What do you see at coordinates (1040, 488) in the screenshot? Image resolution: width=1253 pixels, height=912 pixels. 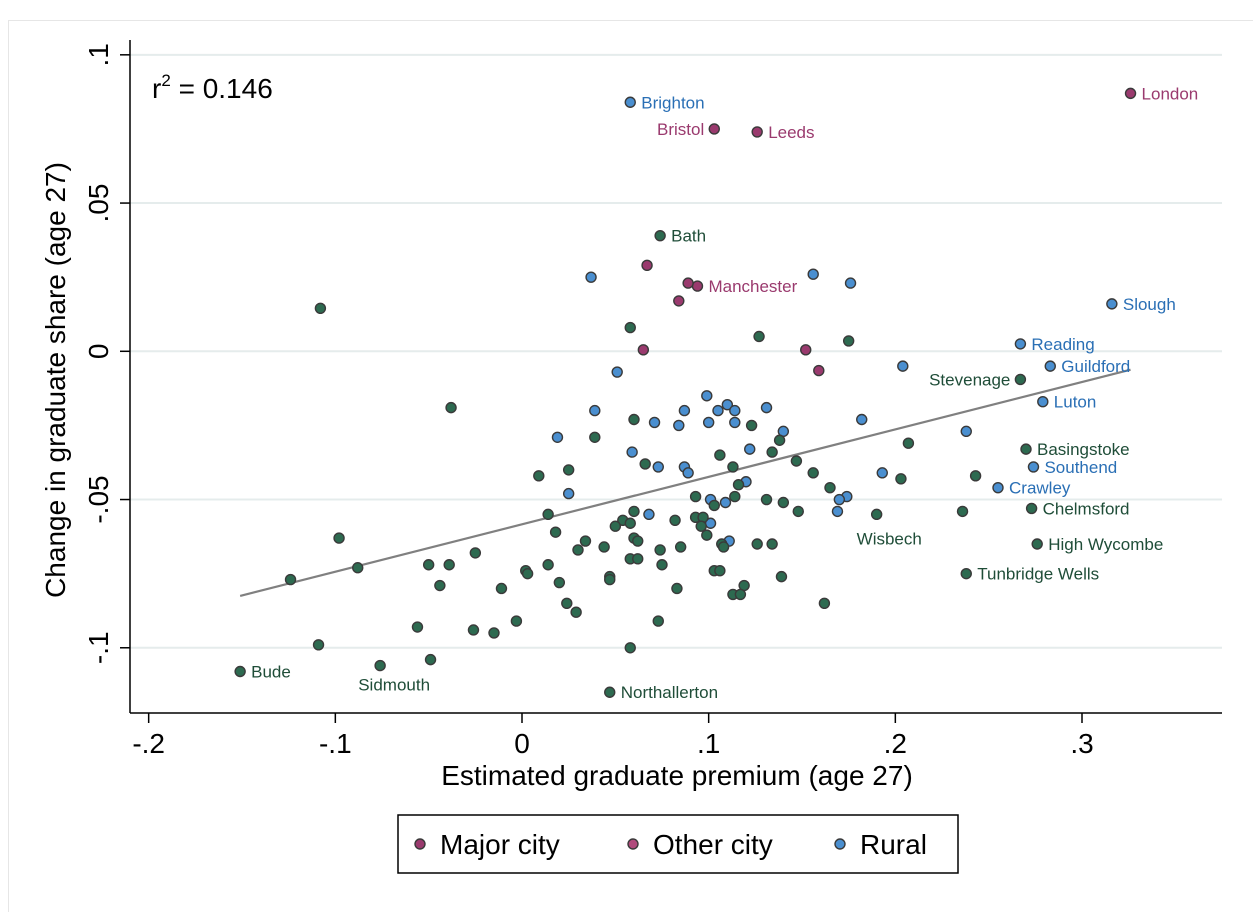 I see `point-label: Crawley` at bounding box center [1040, 488].